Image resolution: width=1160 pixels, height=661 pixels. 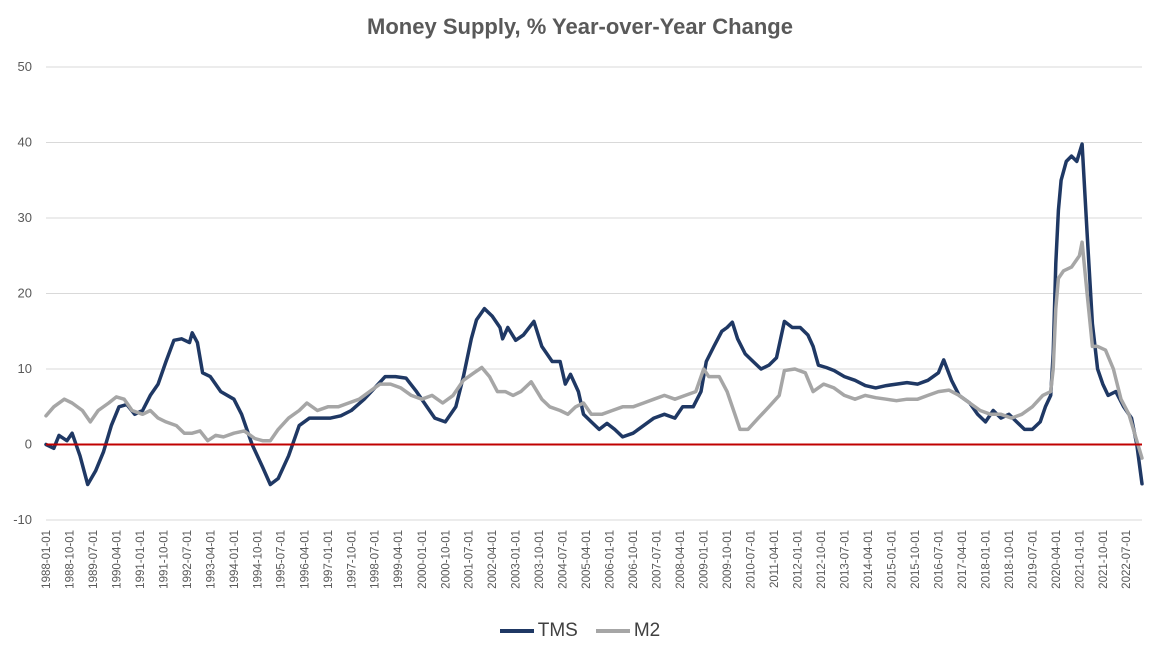 What do you see at coordinates (25, 293) in the screenshot?
I see `y-tick-label: 20` at bounding box center [25, 293].